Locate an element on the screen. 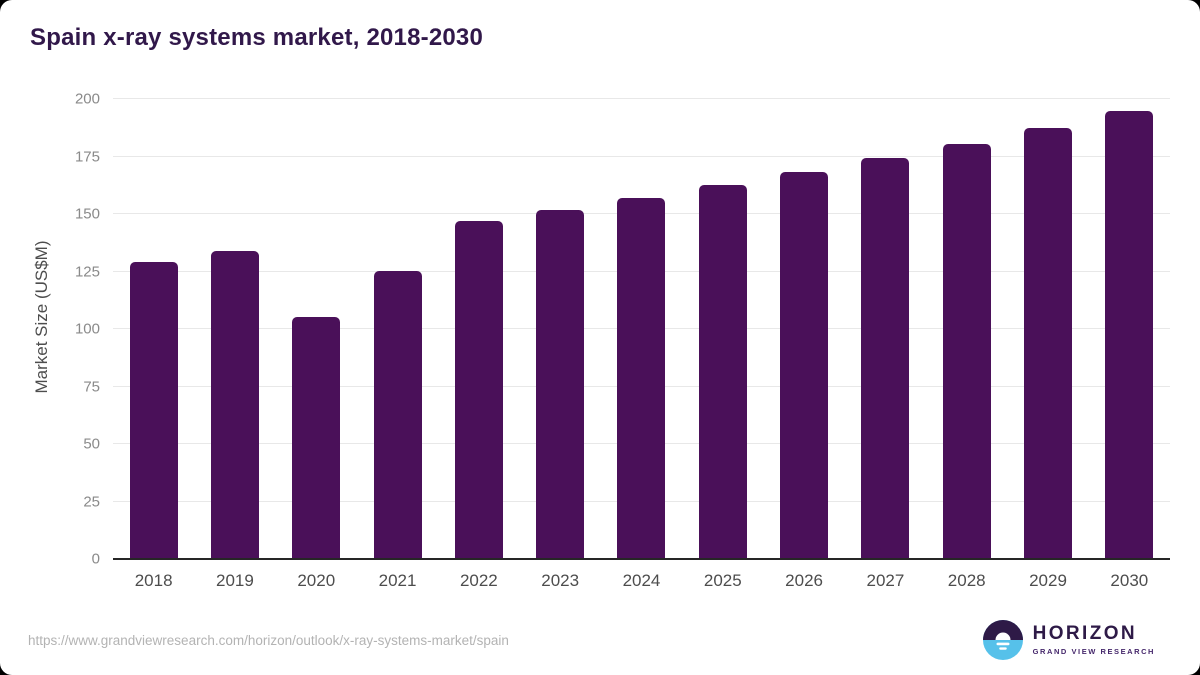 Image resolution: width=1200 pixels, height=675 pixels. bar-2022 is located at coordinates (478, 390).